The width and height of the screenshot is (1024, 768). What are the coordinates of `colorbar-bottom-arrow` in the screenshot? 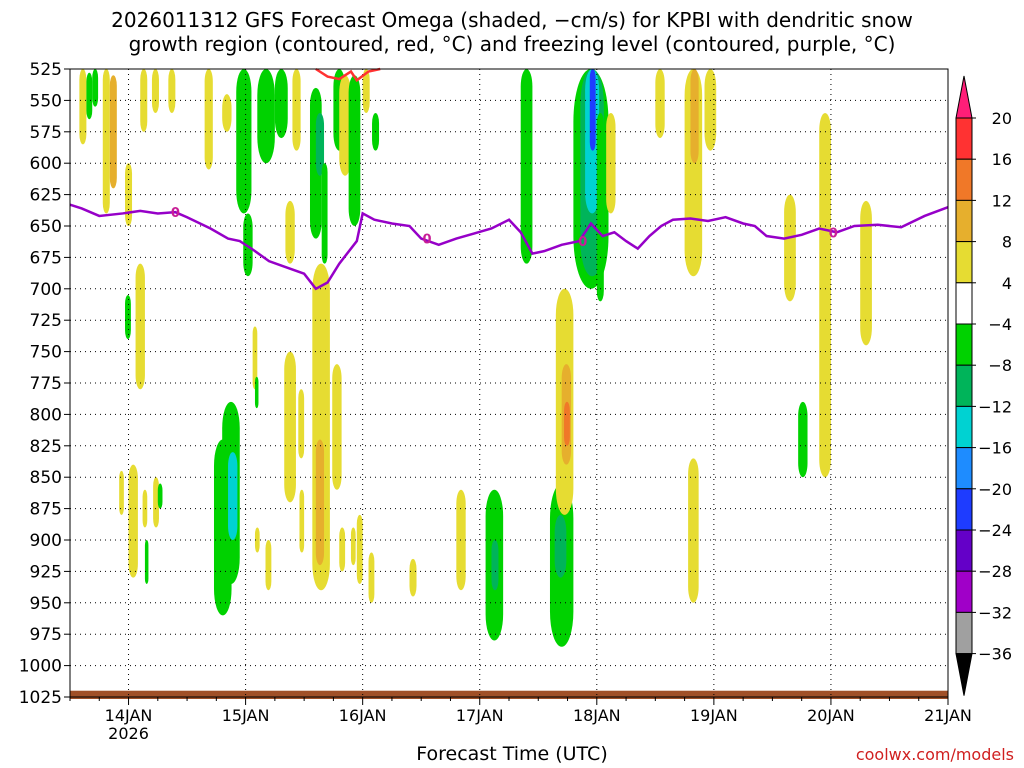 It's located at (964, 674).